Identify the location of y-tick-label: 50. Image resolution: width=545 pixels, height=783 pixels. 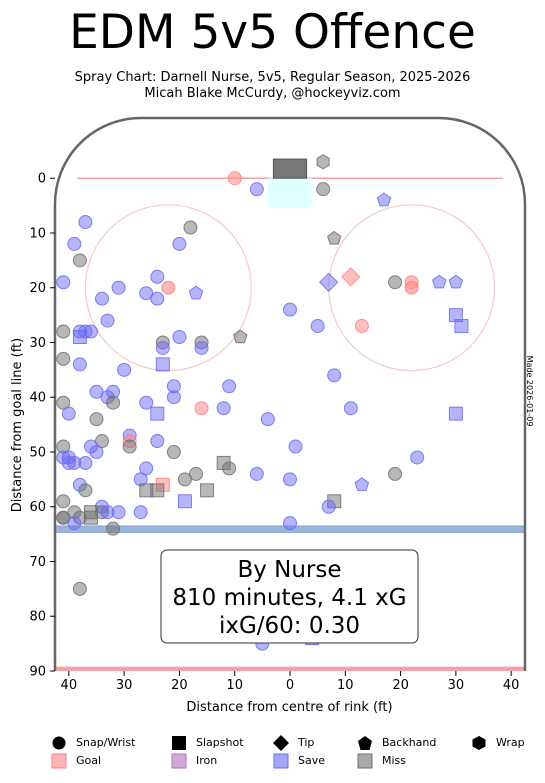
(37, 452).